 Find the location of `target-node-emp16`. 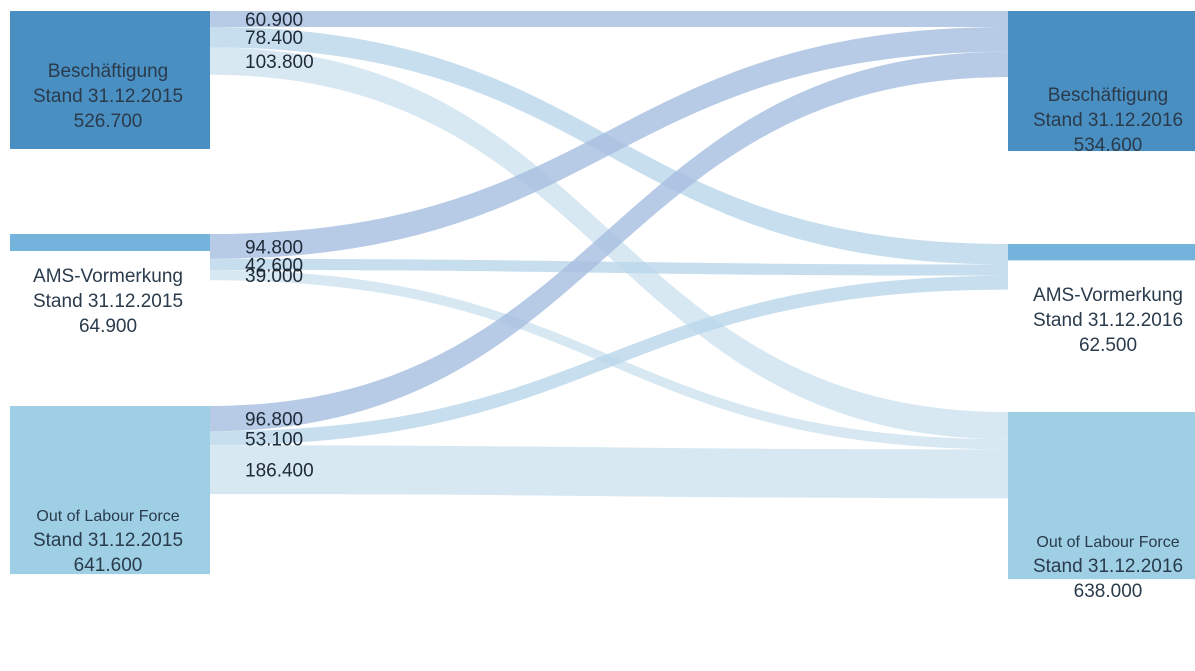

target-node-emp16 is located at coordinates (1101, 81).